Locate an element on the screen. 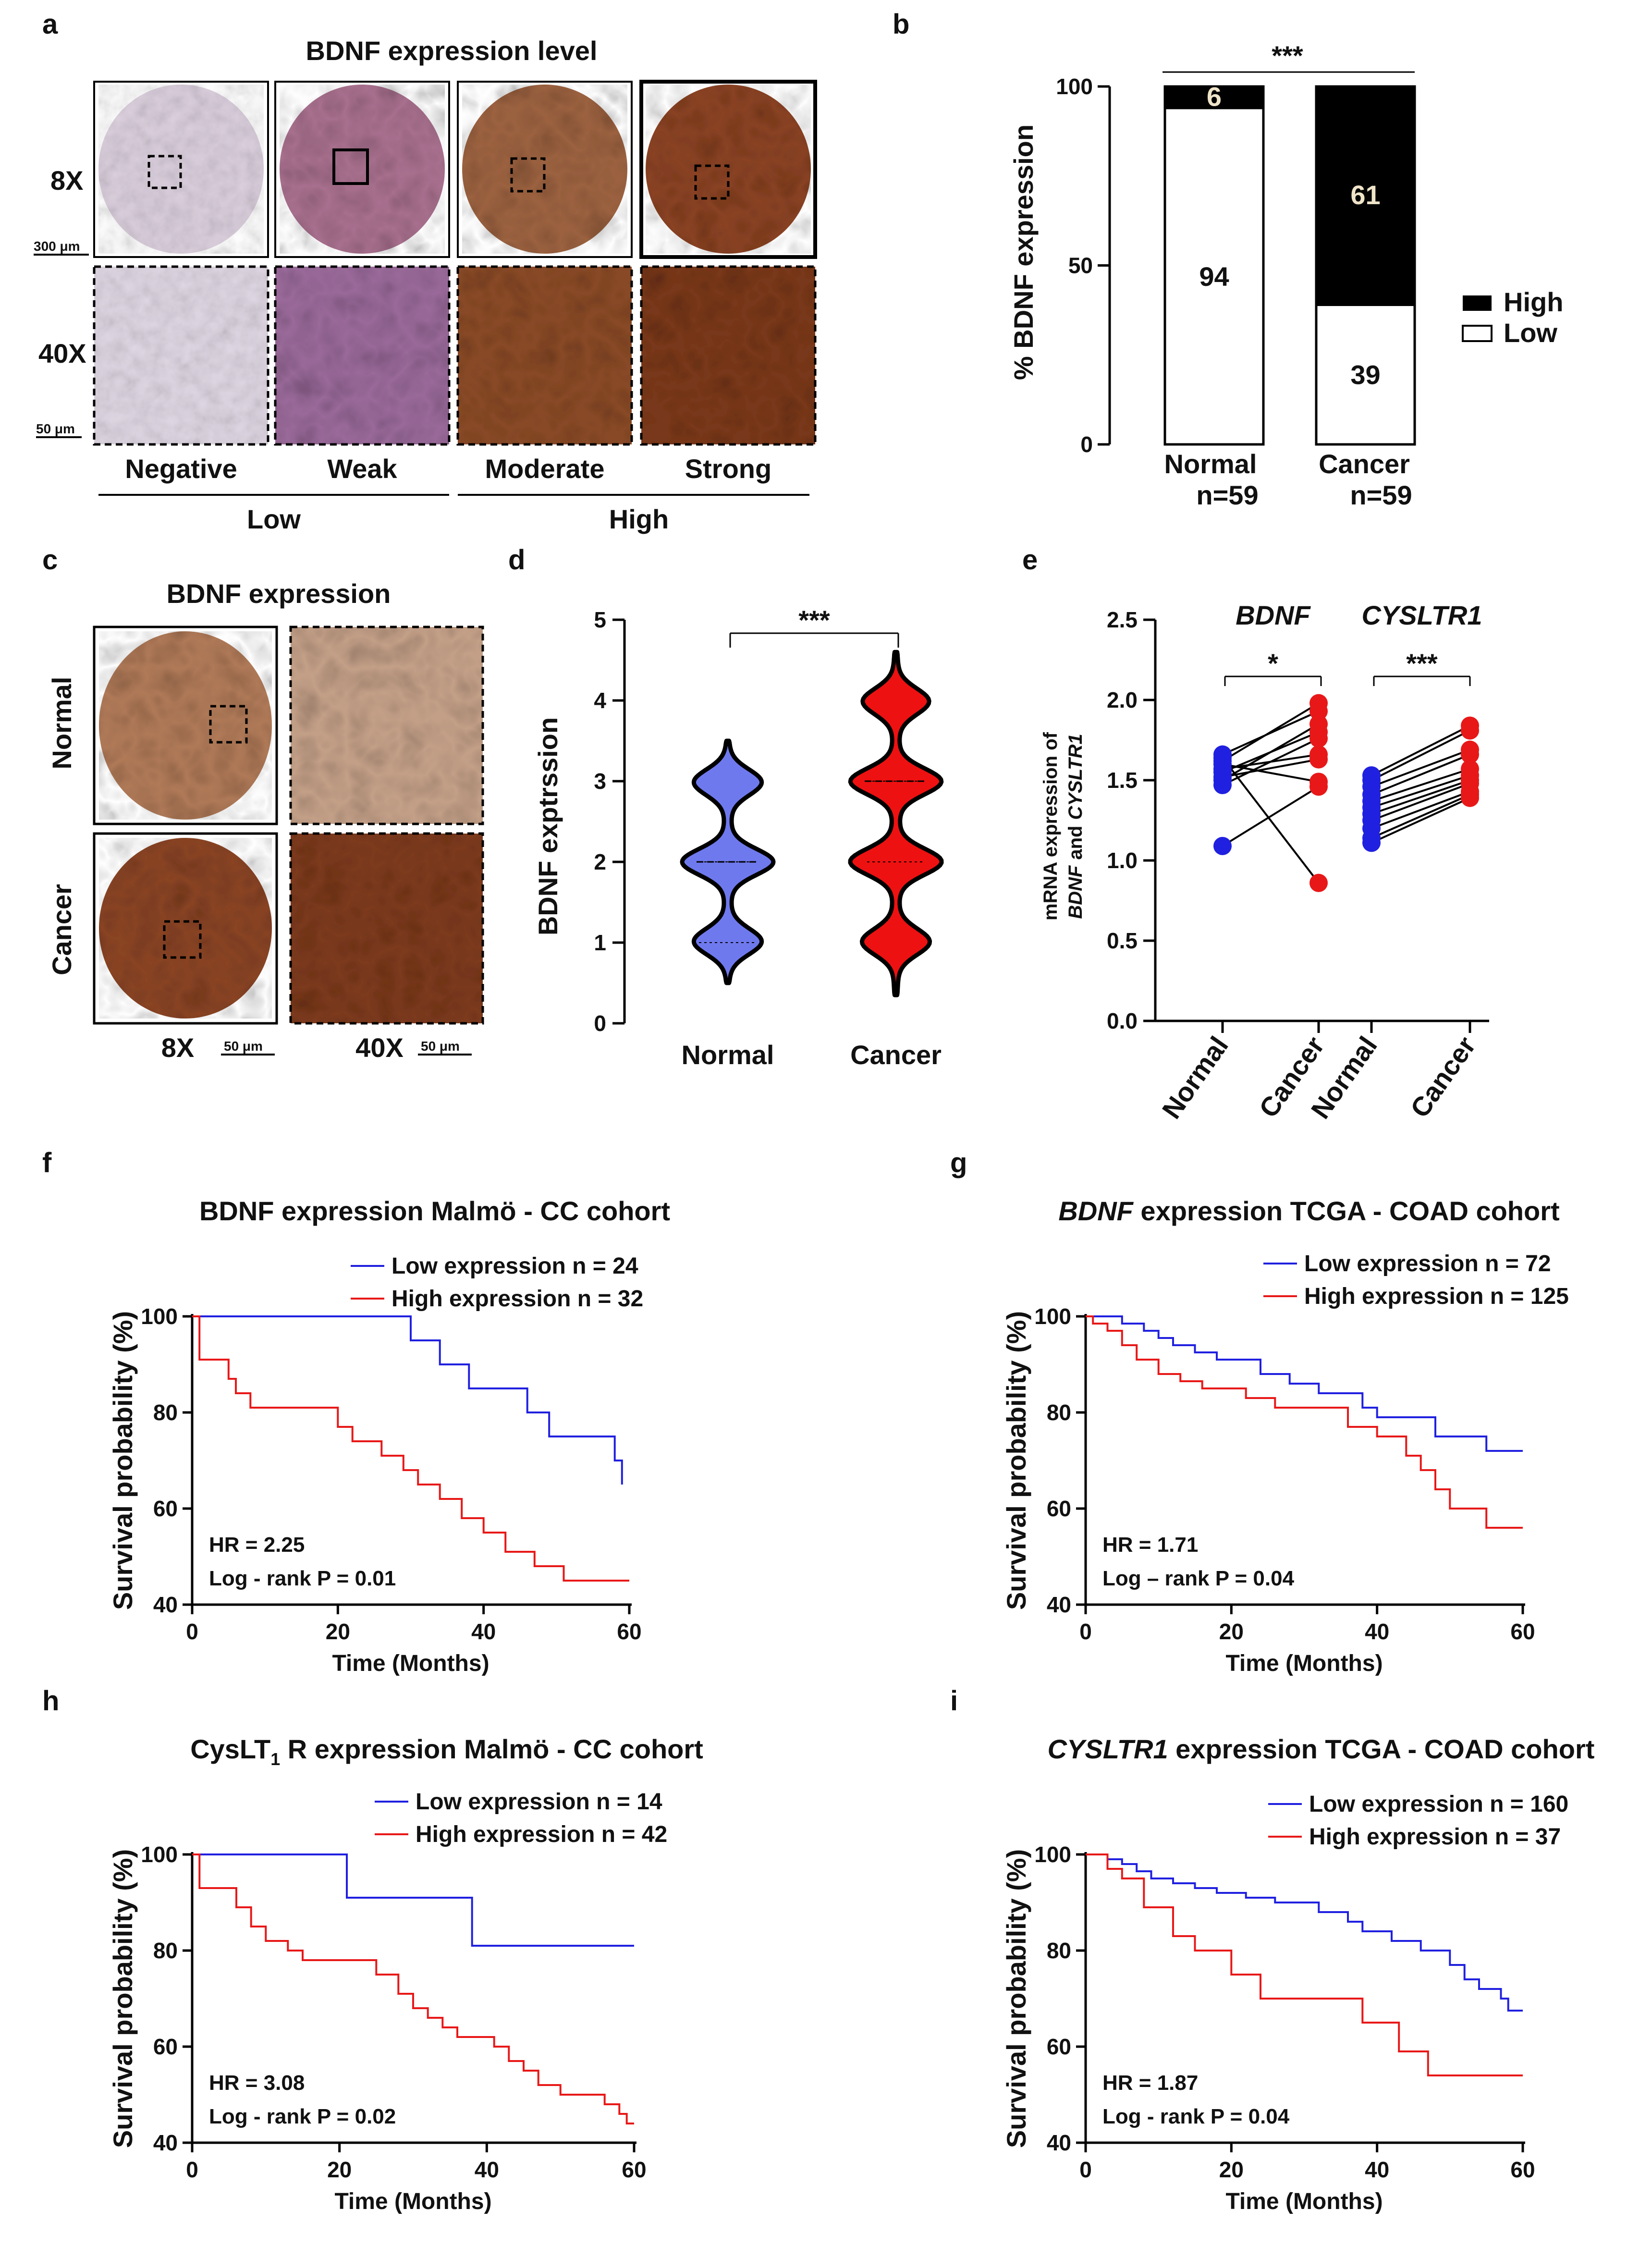 This screenshot has height=2246, width=1652. tile-cancer-40x is located at coordinates (387, 928).